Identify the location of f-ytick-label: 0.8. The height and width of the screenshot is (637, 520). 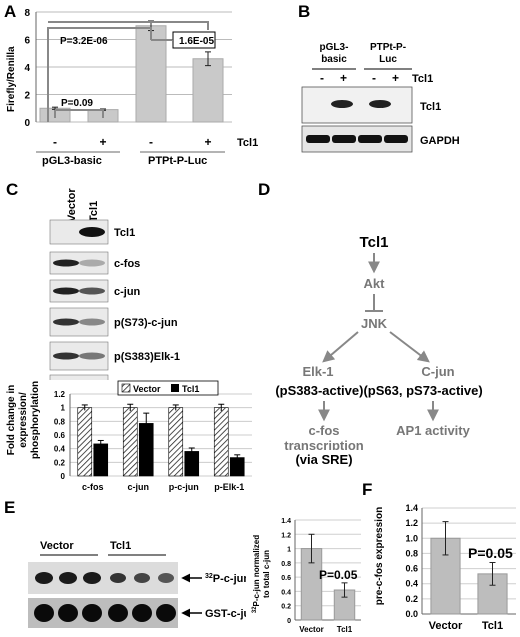
(411, 553).